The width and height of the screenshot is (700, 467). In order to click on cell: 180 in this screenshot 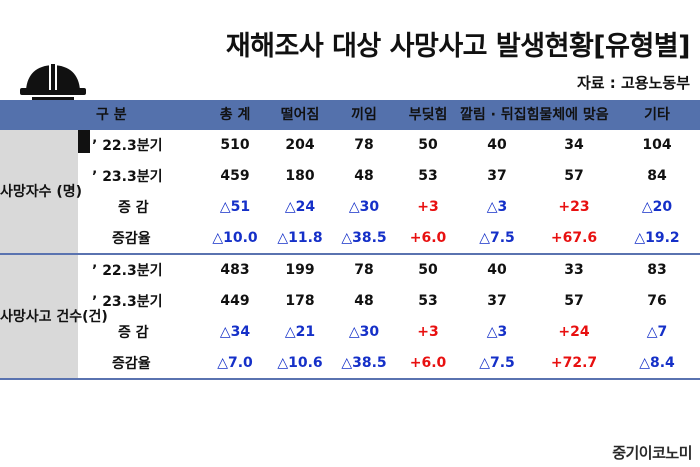, I will do `click(300, 176)`.